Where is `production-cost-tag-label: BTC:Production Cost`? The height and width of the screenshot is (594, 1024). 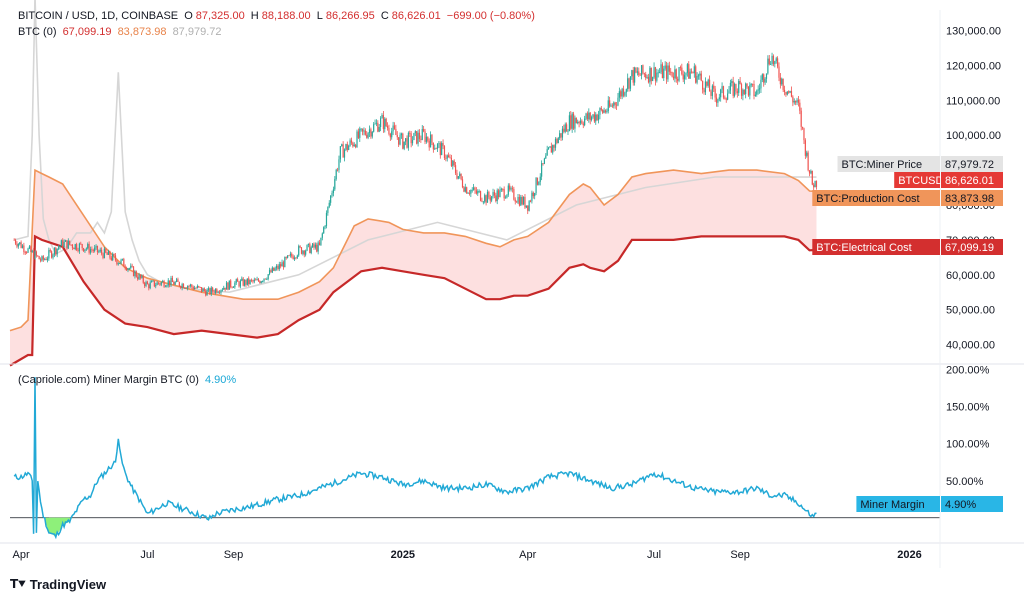
production-cost-tag-label: BTC:Production Cost is located at coordinates (867, 199).